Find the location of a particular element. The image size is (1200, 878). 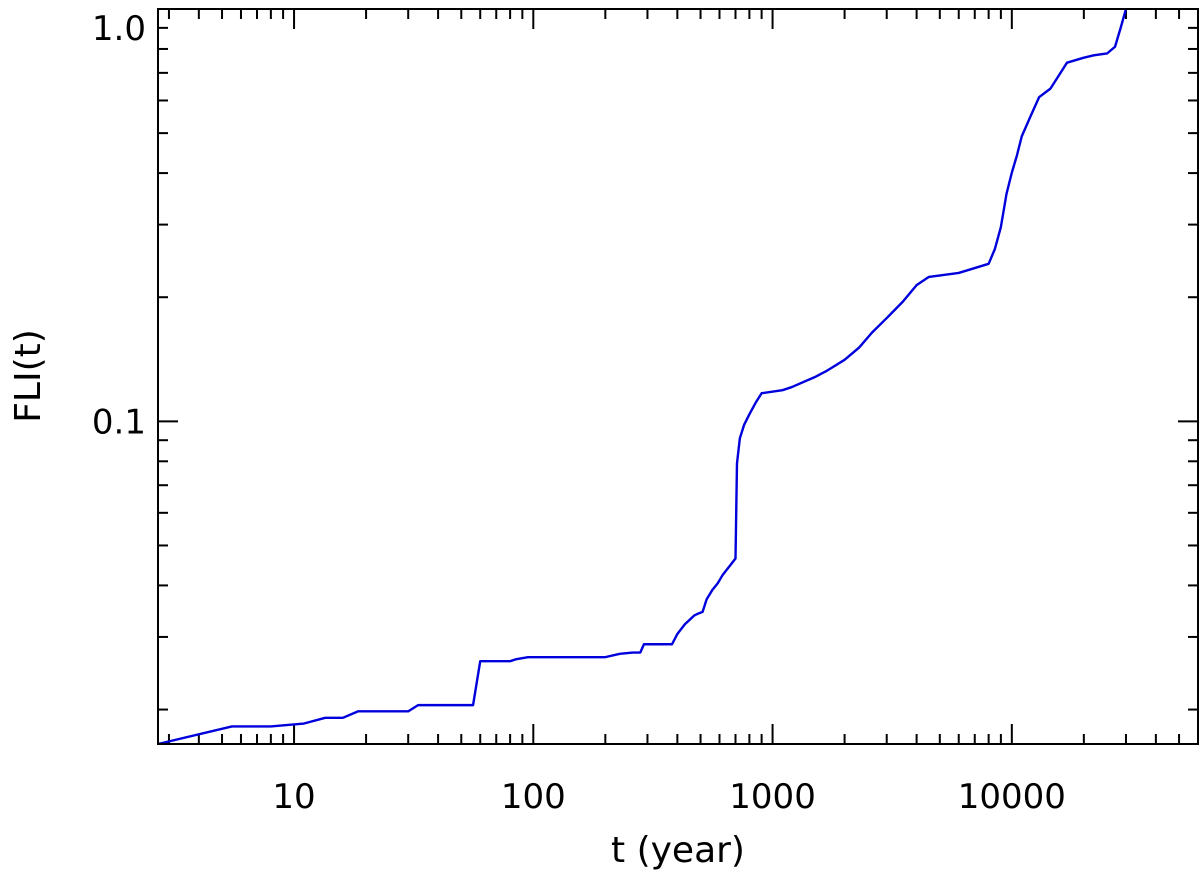

y-tick-label: 0.1 is located at coordinates (119, 422).